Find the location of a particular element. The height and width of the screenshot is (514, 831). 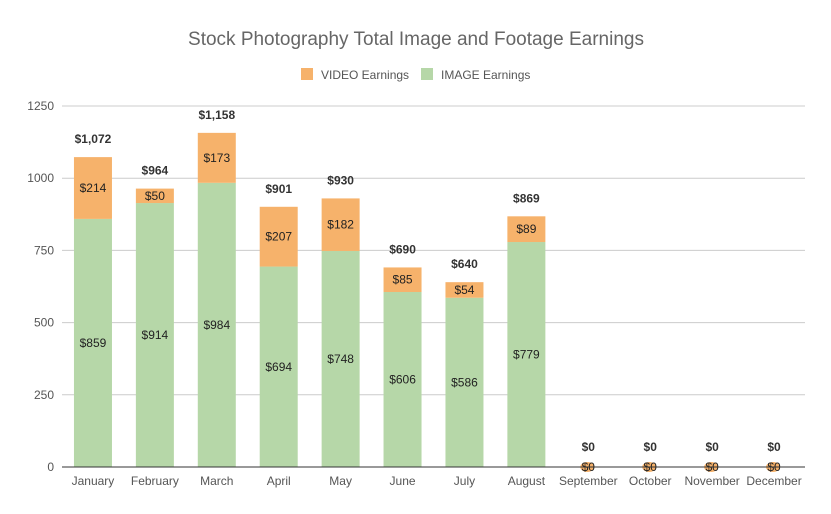

image-value-label: $914 is located at coordinates (155, 335).